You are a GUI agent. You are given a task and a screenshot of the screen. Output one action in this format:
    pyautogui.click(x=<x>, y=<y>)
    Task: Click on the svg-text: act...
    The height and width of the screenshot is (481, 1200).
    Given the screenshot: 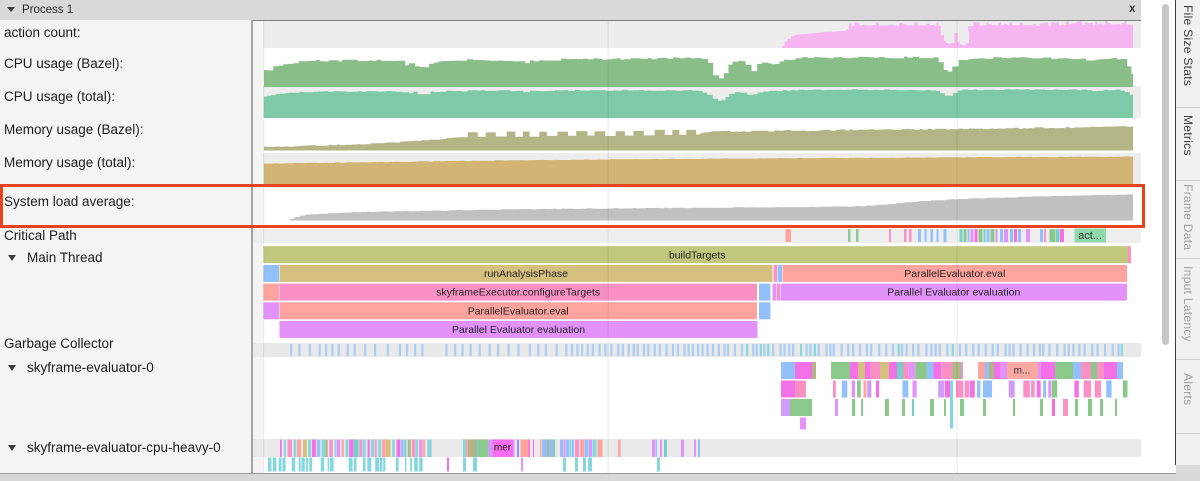 What is the action you would take?
    pyautogui.click(x=1090, y=236)
    